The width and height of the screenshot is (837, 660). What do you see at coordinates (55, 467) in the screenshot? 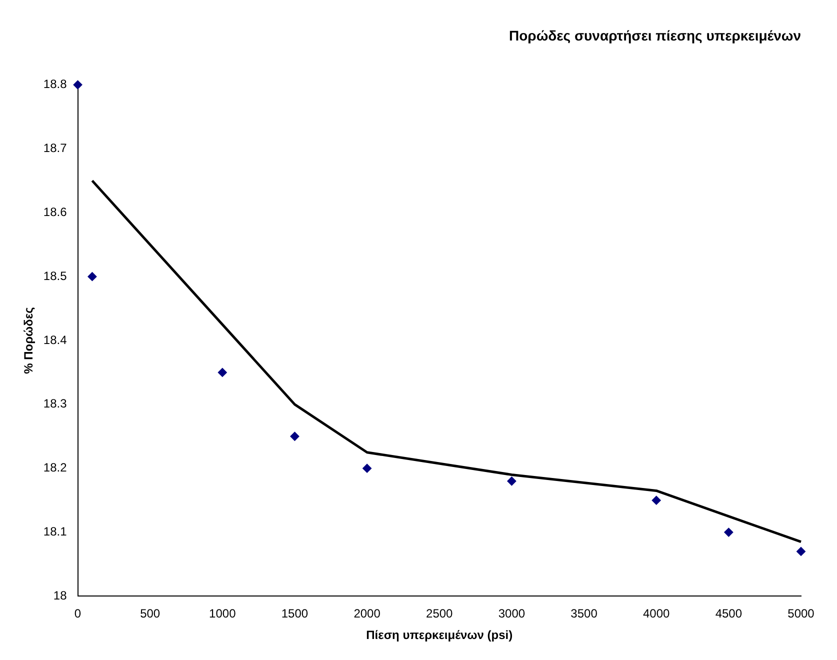
I see `y-tick-label: 18.2` at bounding box center [55, 467].